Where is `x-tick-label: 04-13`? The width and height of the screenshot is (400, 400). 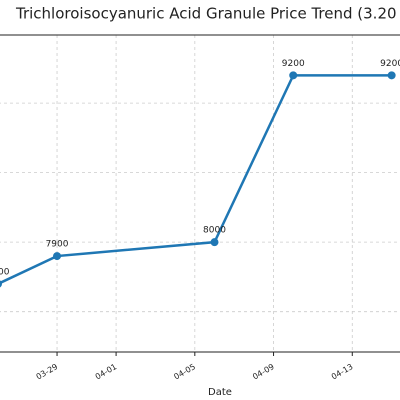
x-tick-label: 04-13 is located at coordinates (342, 371).